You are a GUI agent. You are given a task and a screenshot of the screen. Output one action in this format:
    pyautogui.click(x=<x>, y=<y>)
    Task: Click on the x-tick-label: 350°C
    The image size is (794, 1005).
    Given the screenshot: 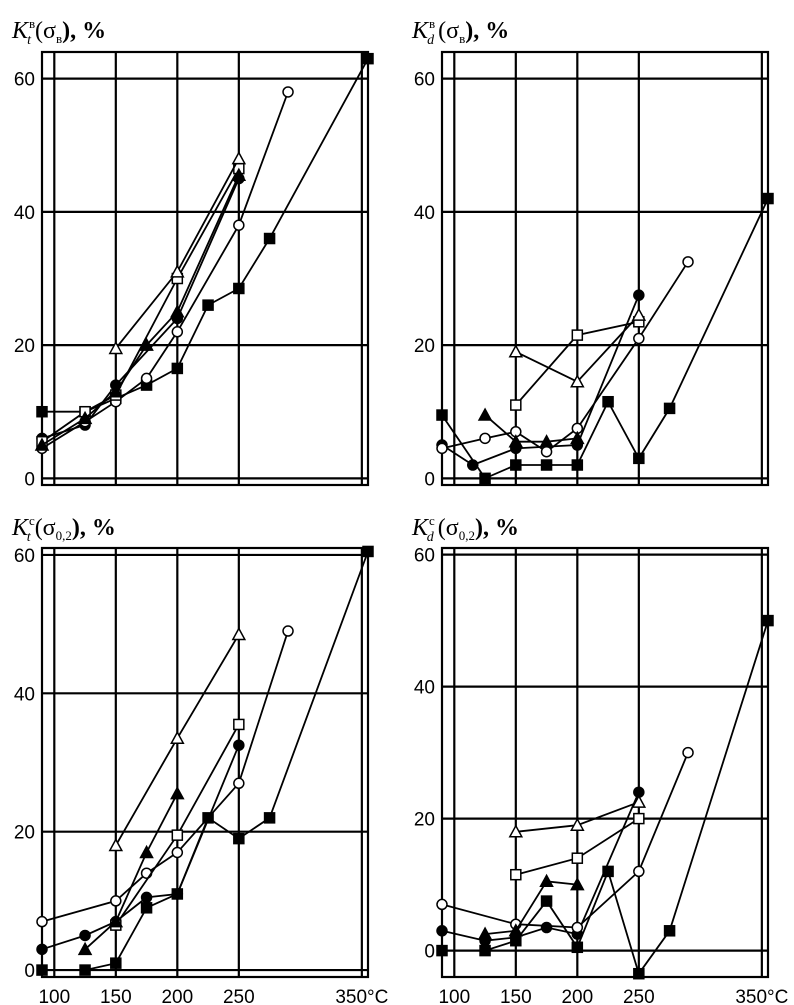 What is the action you would take?
    pyautogui.click(x=761, y=996)
    